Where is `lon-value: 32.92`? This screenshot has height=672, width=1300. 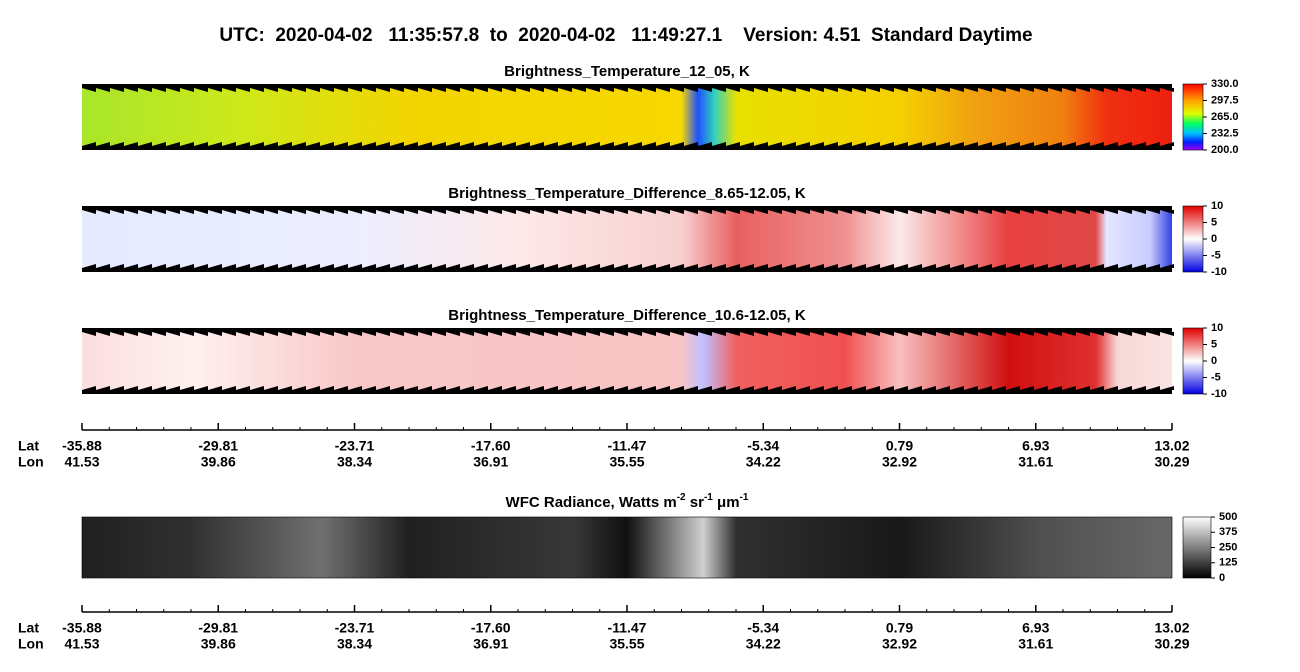 lon-value: 32.92 is located at coordinates (899, 644).